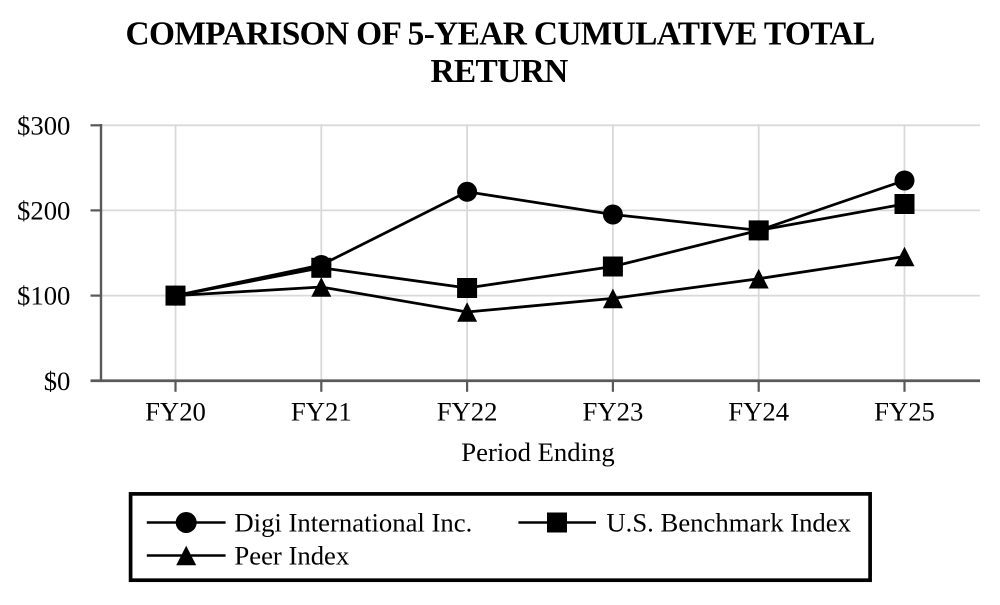 The image size is (1000, 605). Describe the element at coordinates (43, 125) in the screenshot. I see `svg-text: $300` at that location.